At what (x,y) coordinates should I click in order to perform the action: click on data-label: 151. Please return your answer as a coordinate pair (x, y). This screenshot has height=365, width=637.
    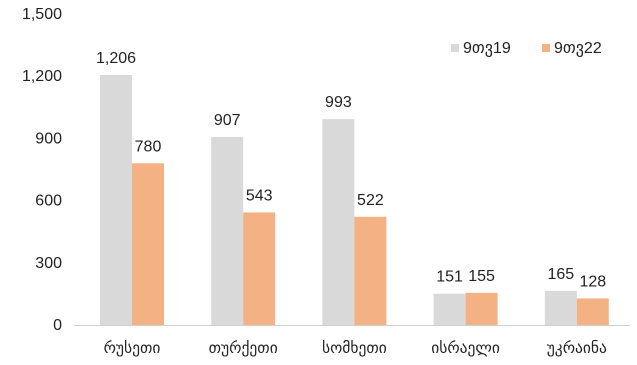
    Looking at the image, I should click on (449, 277).